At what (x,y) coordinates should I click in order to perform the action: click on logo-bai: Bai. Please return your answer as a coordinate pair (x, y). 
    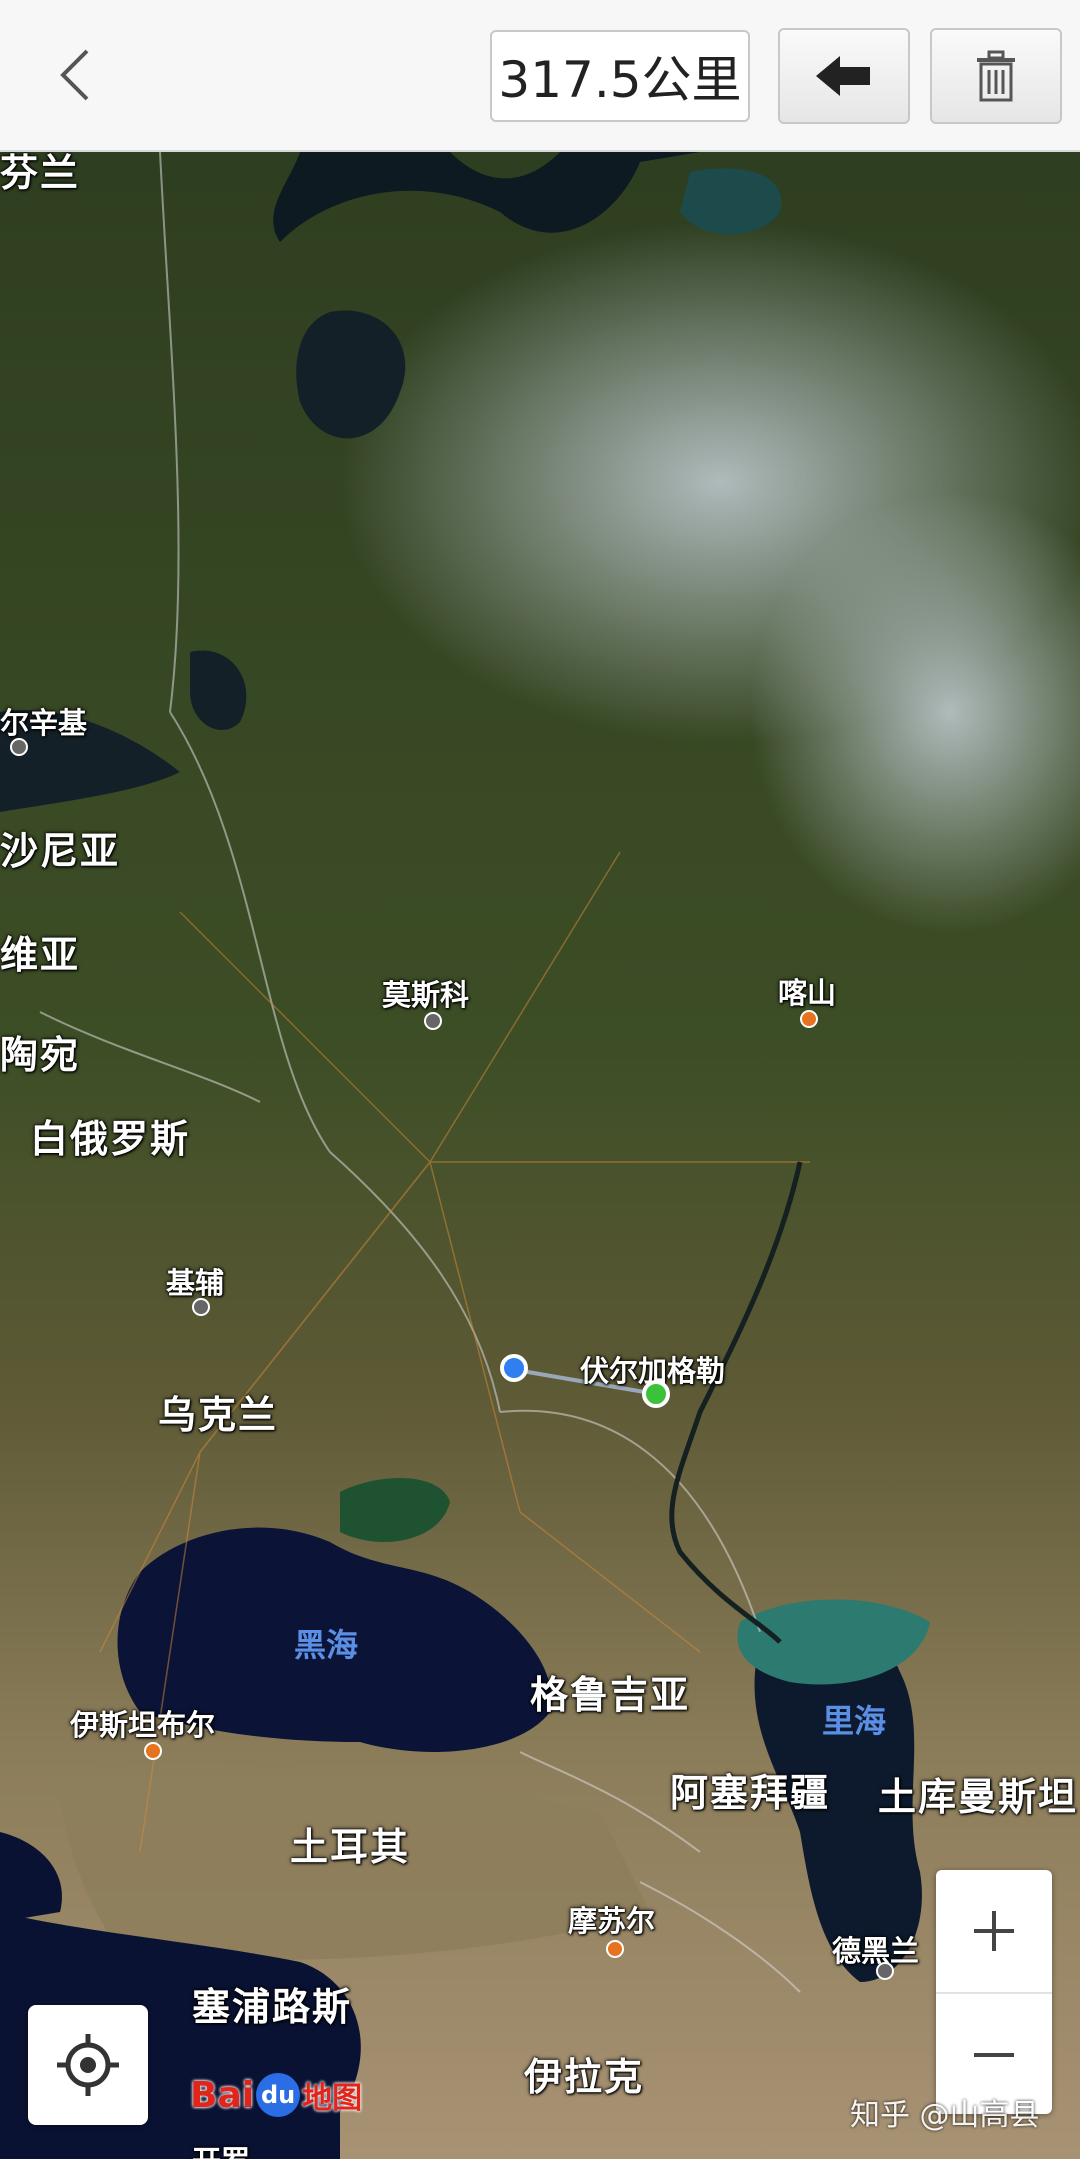
    Looking at the image, I should click on (222, 2095).